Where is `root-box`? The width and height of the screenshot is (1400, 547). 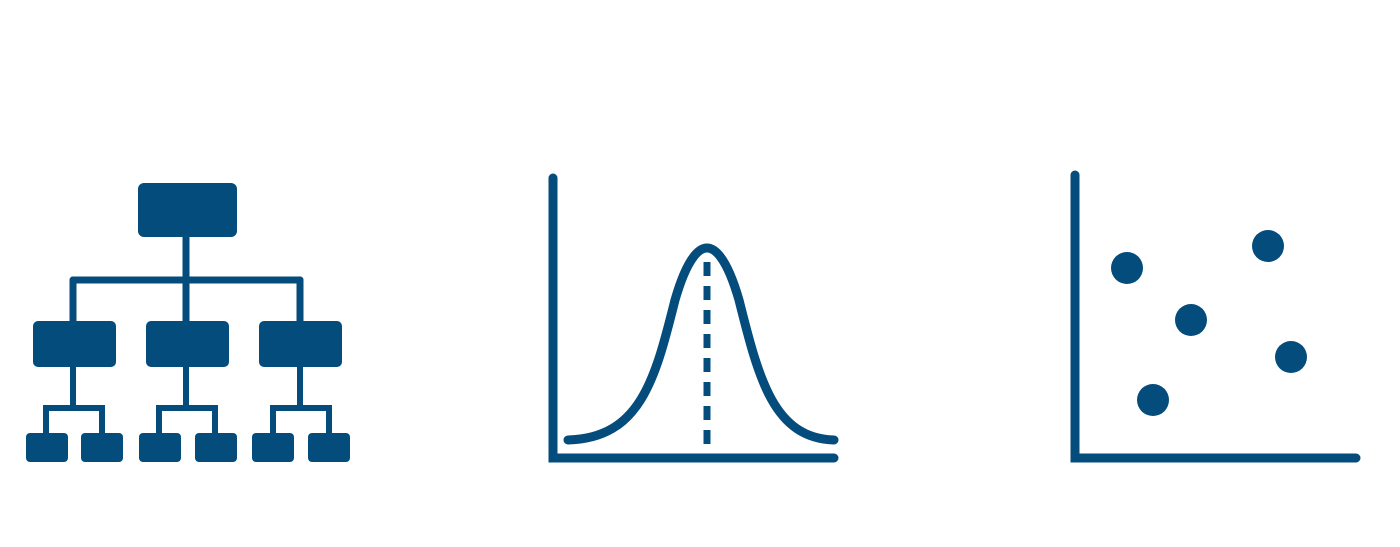
root-box is located at coordinates (187, 210).